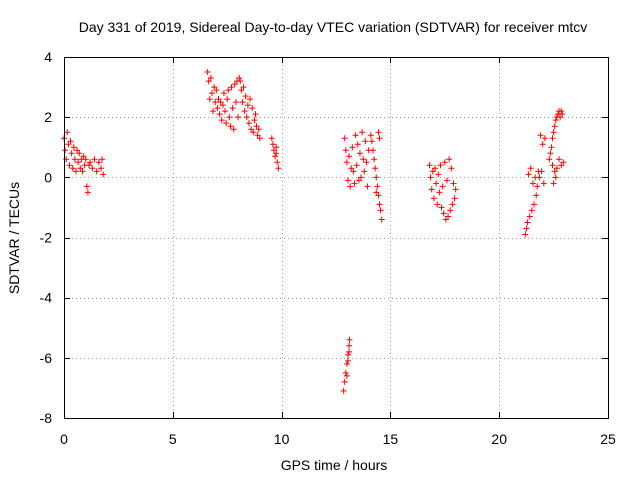  I want to click on y-tick-label: -2, so click(46, 238).